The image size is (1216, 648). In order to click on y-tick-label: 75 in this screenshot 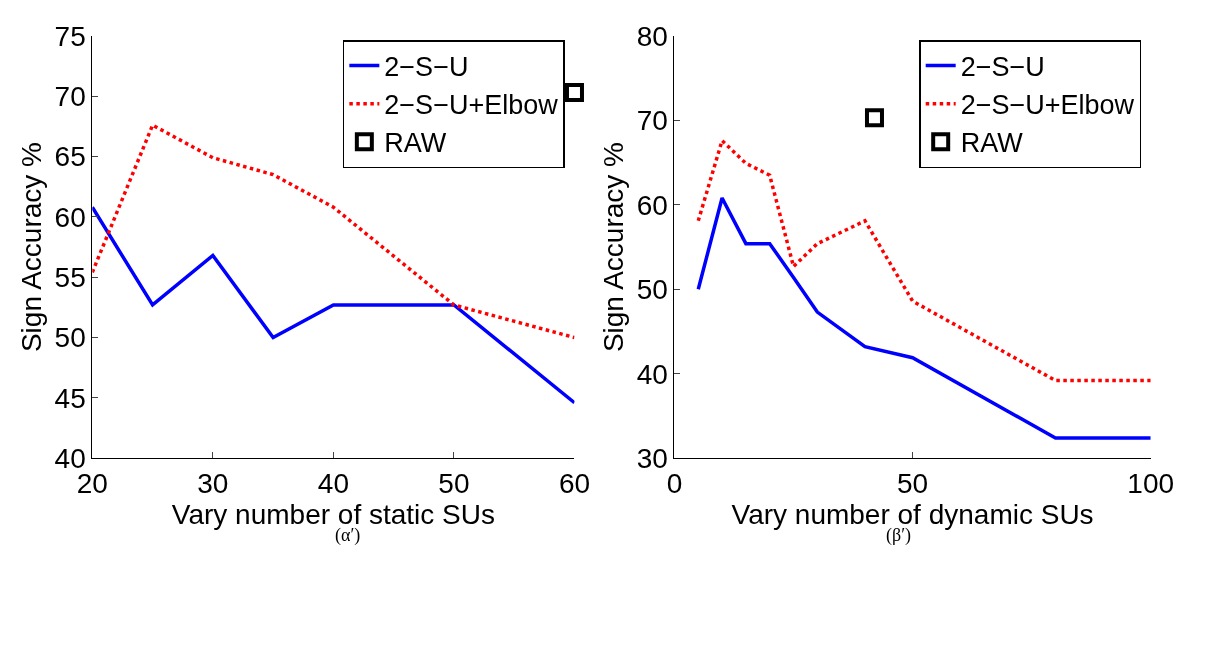, I will do `click(70, 36)`.